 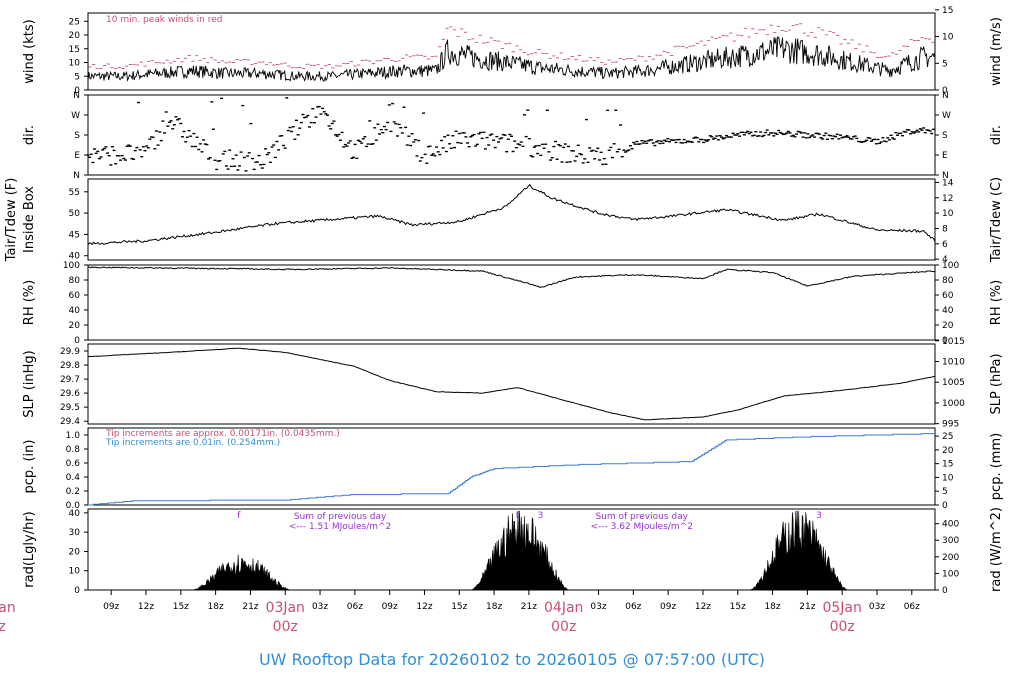 I want to click on pcp-left-tick-label: 1.0, so click(x=73, y=436).